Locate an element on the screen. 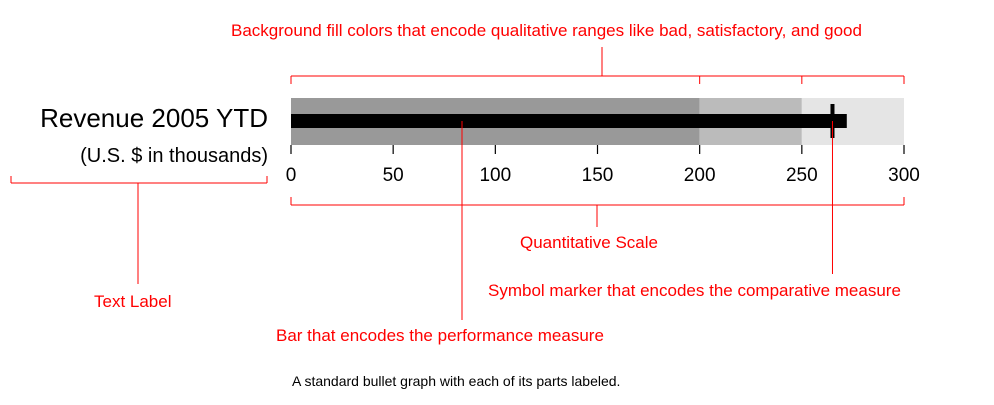 The height and width of the screenshot is (405, 994). performance-measure-bar is located at coordinates (569, 121).